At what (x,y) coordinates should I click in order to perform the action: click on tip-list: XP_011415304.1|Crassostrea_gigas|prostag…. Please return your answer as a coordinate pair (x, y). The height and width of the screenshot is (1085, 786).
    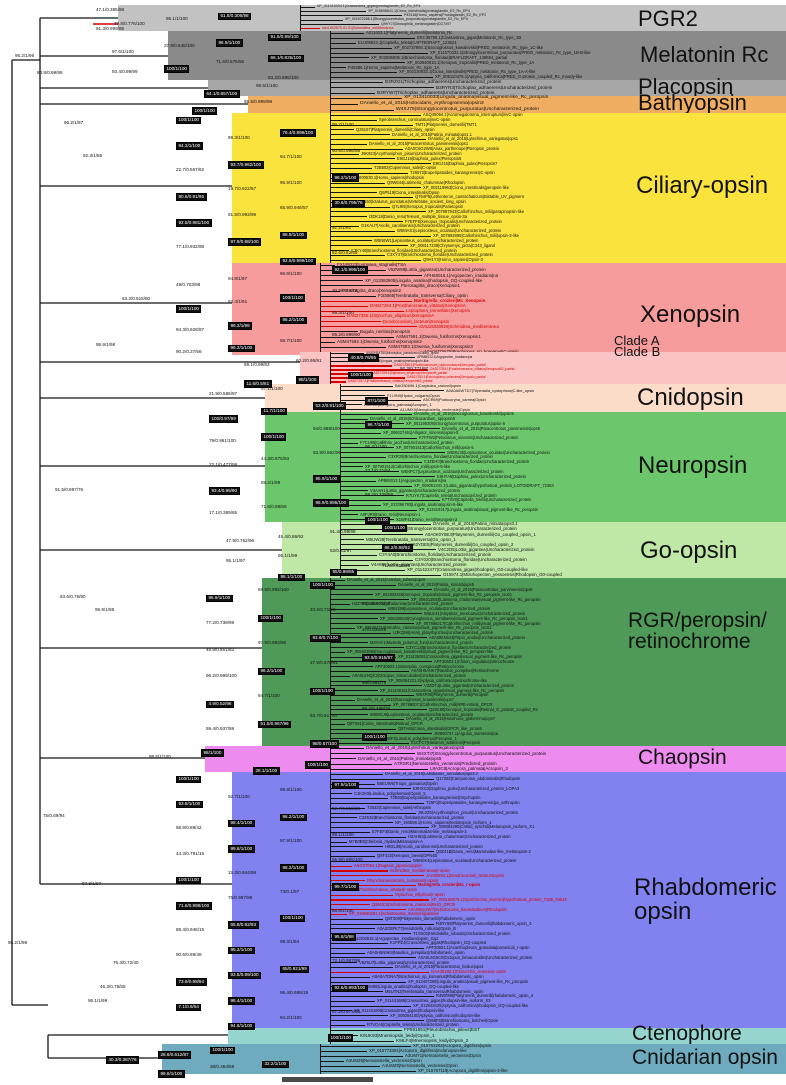
    Looking at the image, I should click on (465, 18).